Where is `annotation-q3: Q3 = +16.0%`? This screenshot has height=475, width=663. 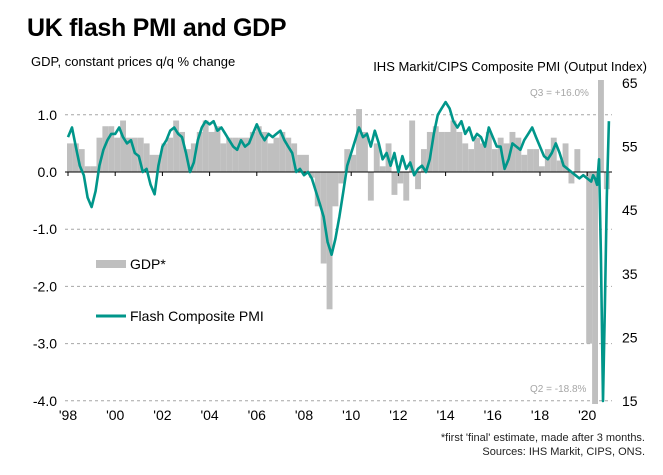
annotation-q3: Q3 = +16.0% is located at coordinates (559, 93).